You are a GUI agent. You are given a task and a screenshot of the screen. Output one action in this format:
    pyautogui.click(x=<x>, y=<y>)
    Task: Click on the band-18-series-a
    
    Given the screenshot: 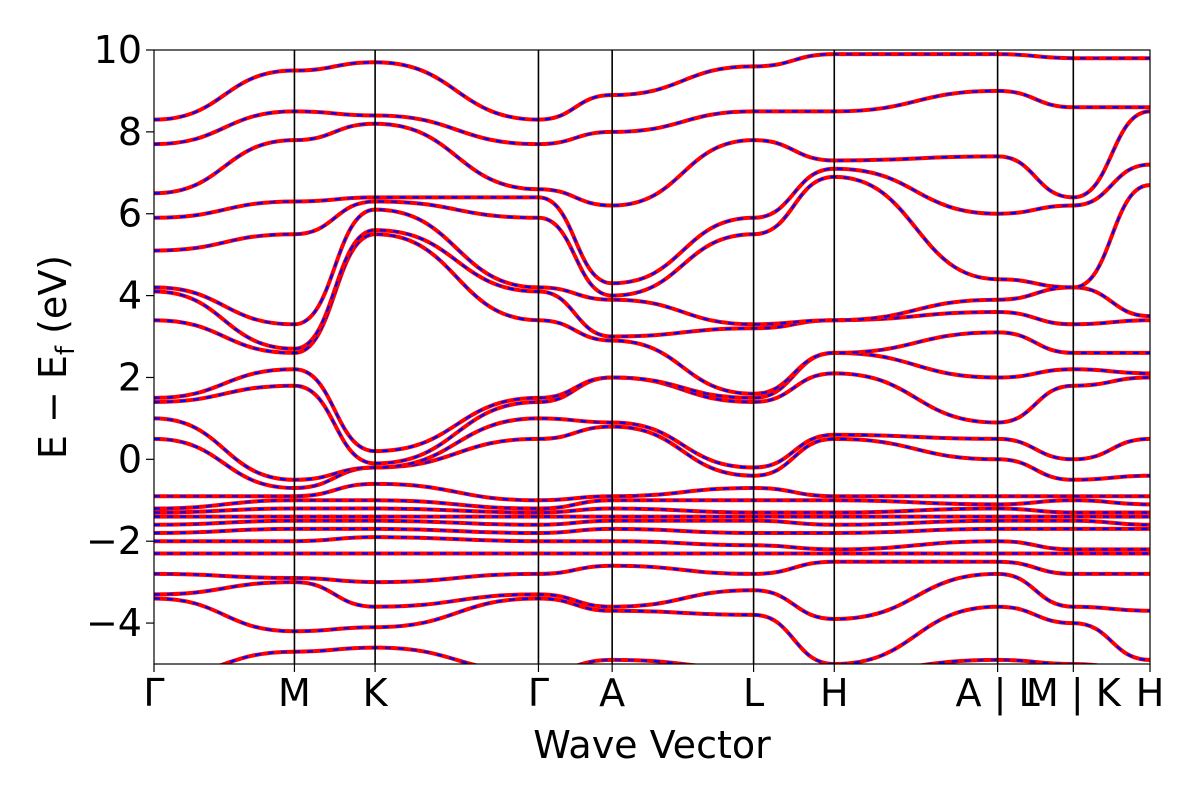 What is the action you would take?
    pyautogui.click(x=652, y=267)
    